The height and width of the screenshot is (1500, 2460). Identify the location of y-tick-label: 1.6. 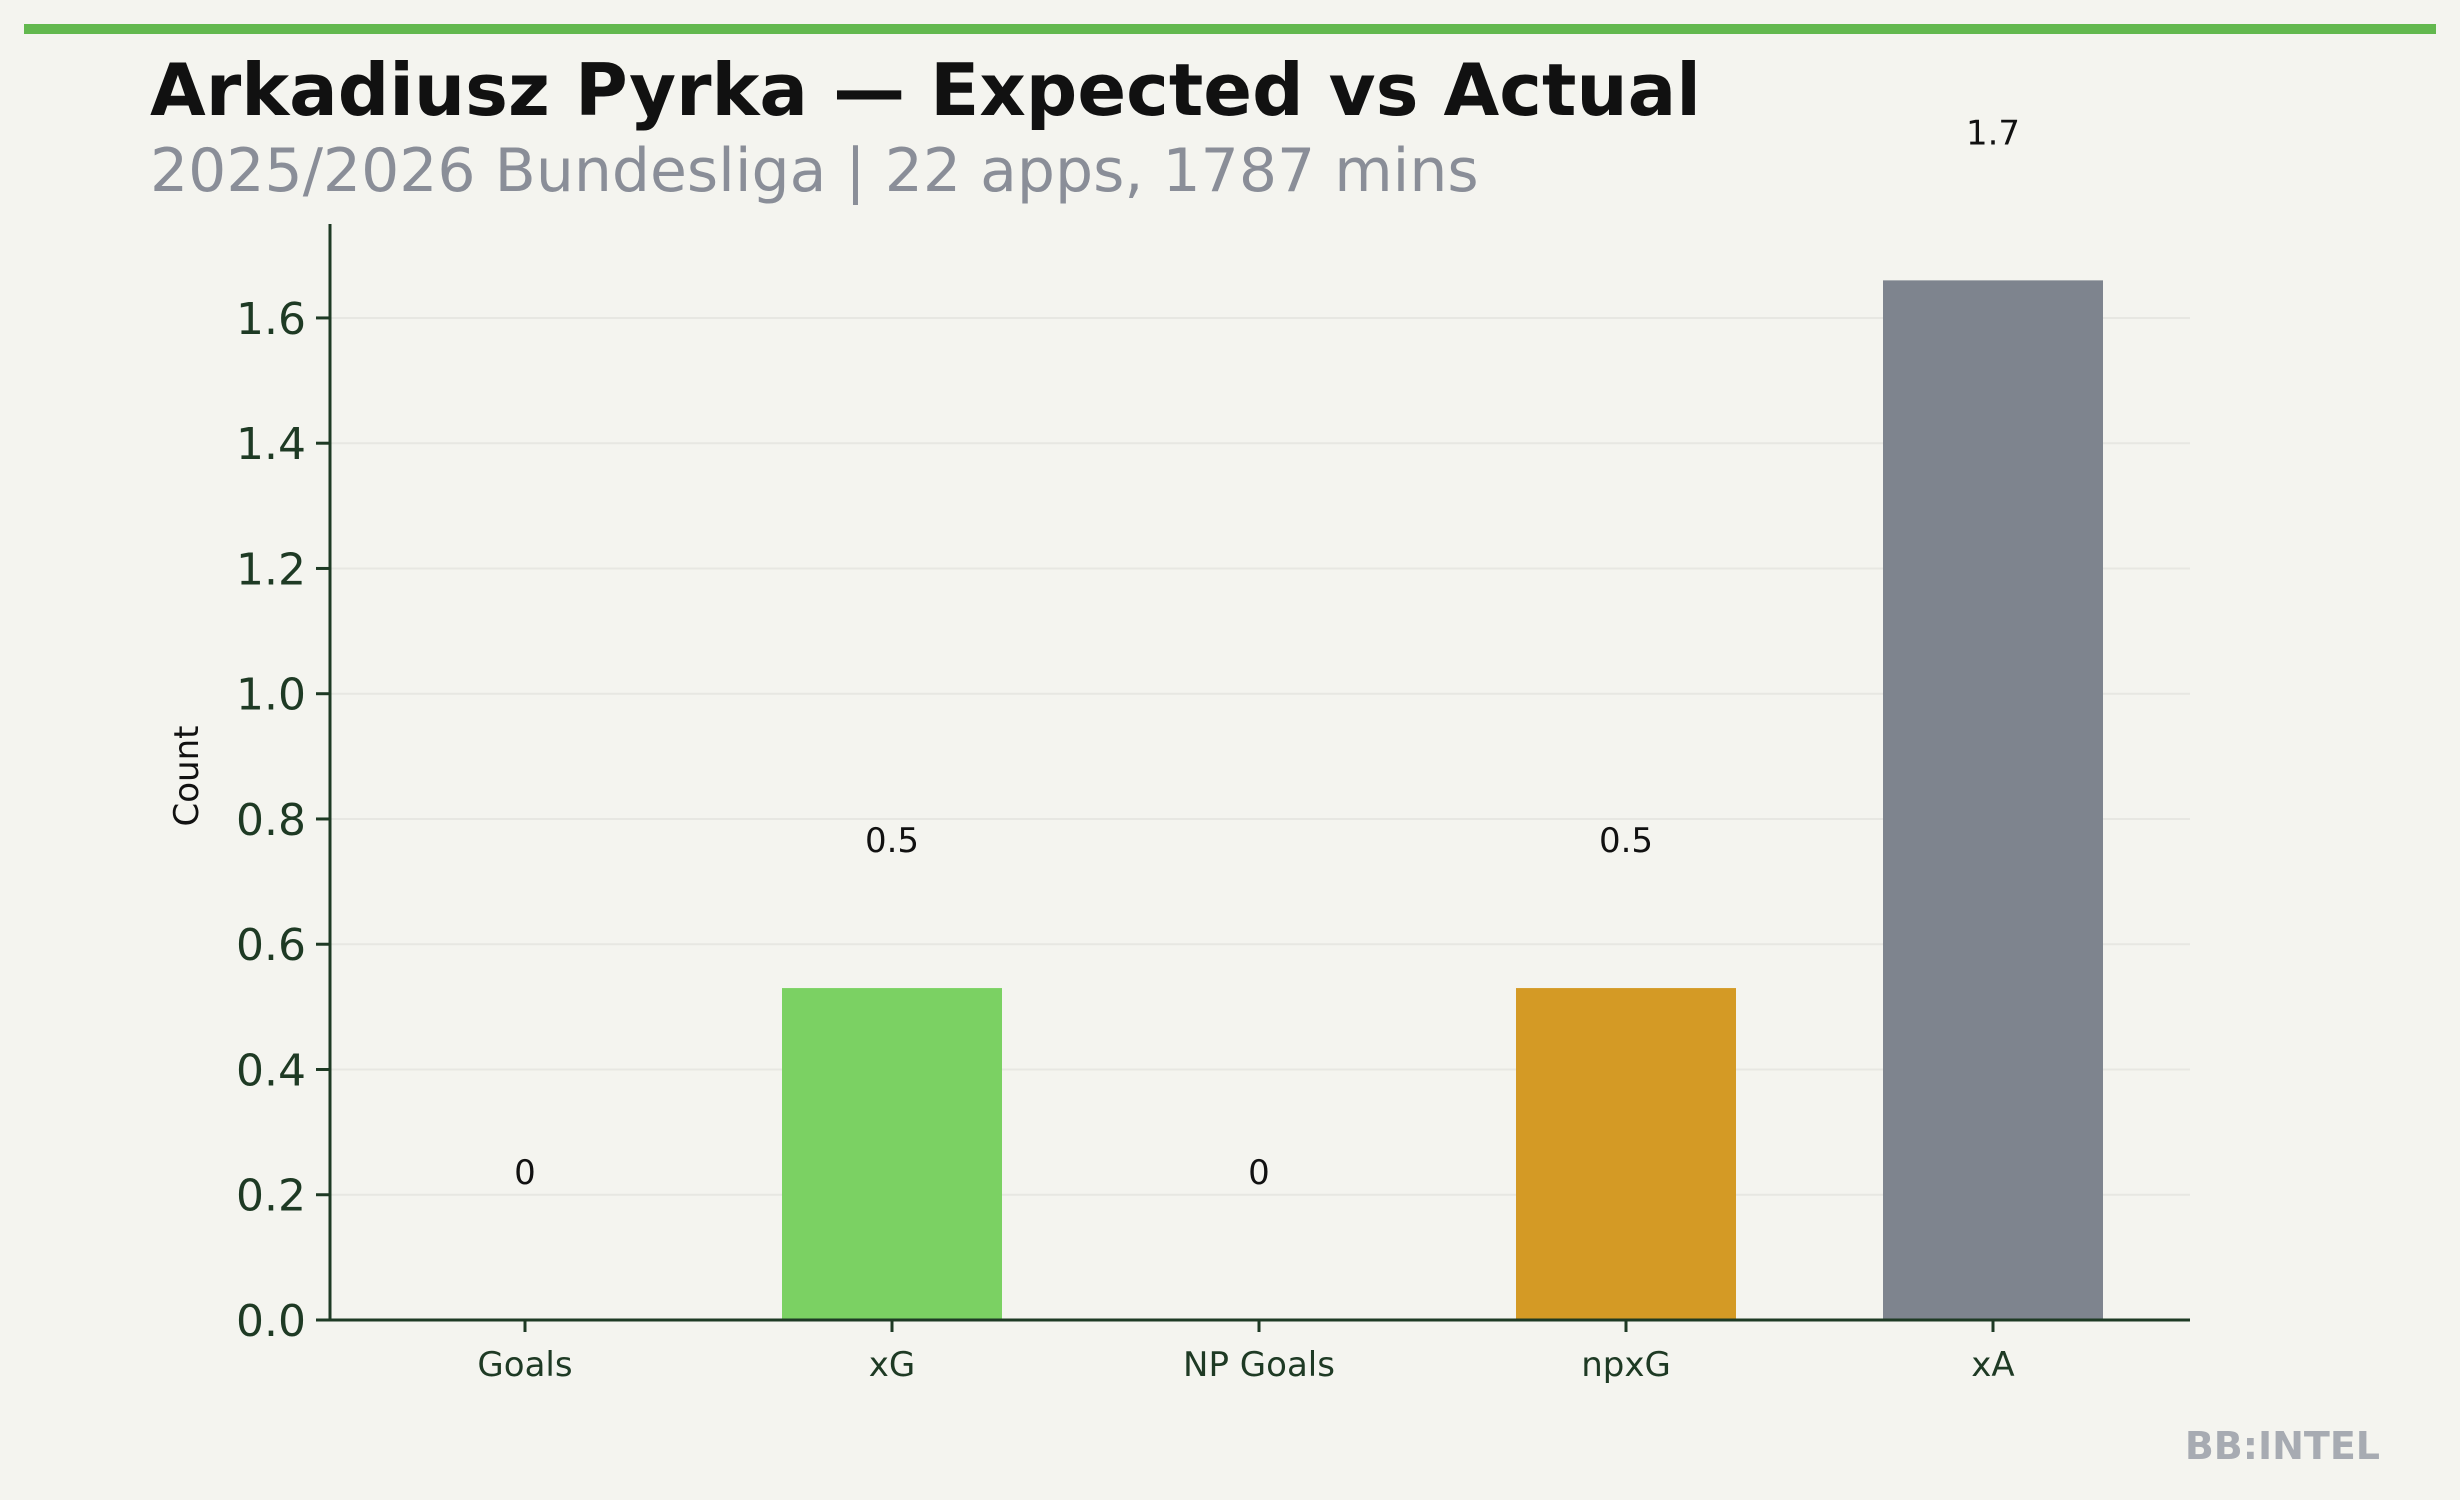
(271, 319).